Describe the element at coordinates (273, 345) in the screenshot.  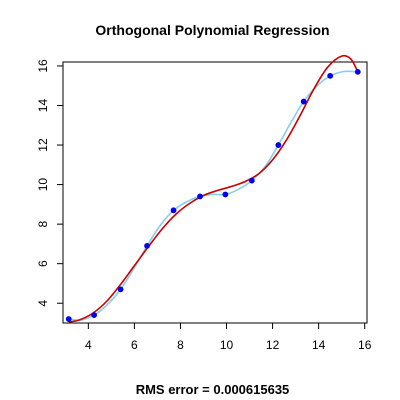
I see `x-tick-label: 12` at that location.